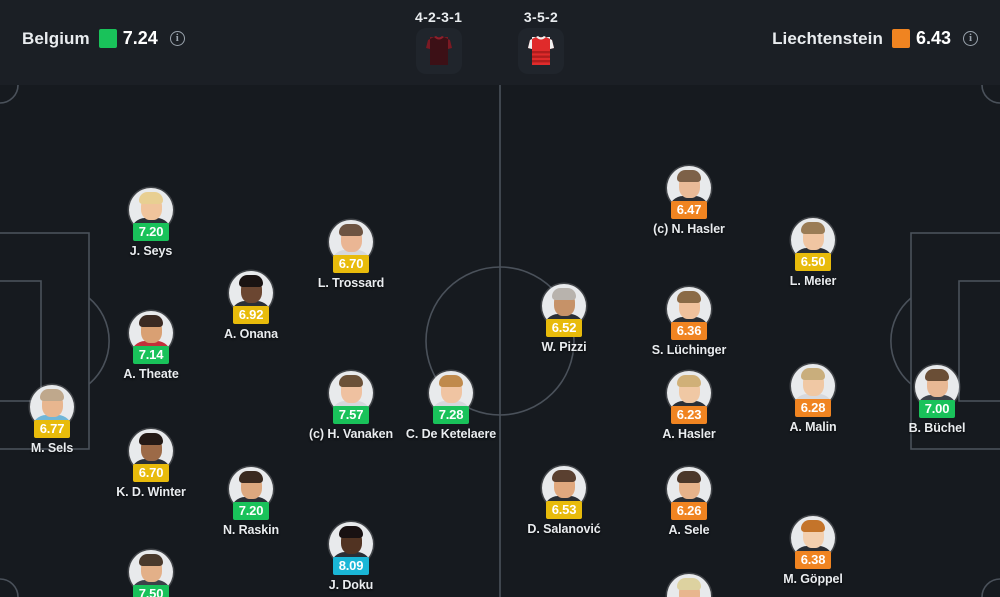 This screenshot has height=597, width=1000. I want to click on player-card: 6.23 A. Hasler, so click(689, 406).